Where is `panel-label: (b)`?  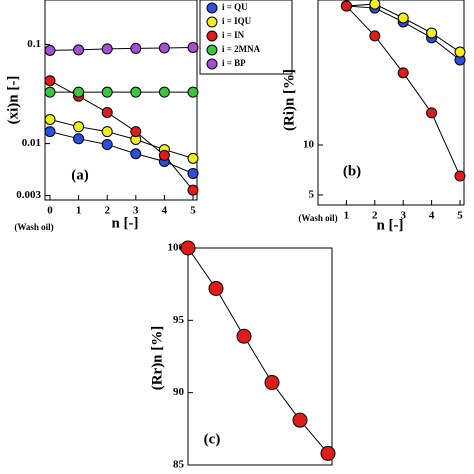
panel-label: (b) is located at coordinates (352, 171).